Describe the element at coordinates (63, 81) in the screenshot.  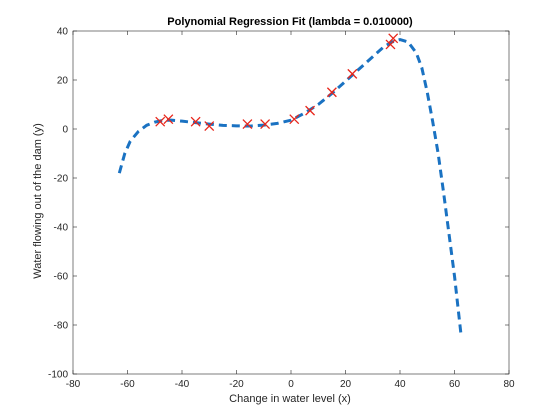
I see `y-tick-label: 20` at that location.